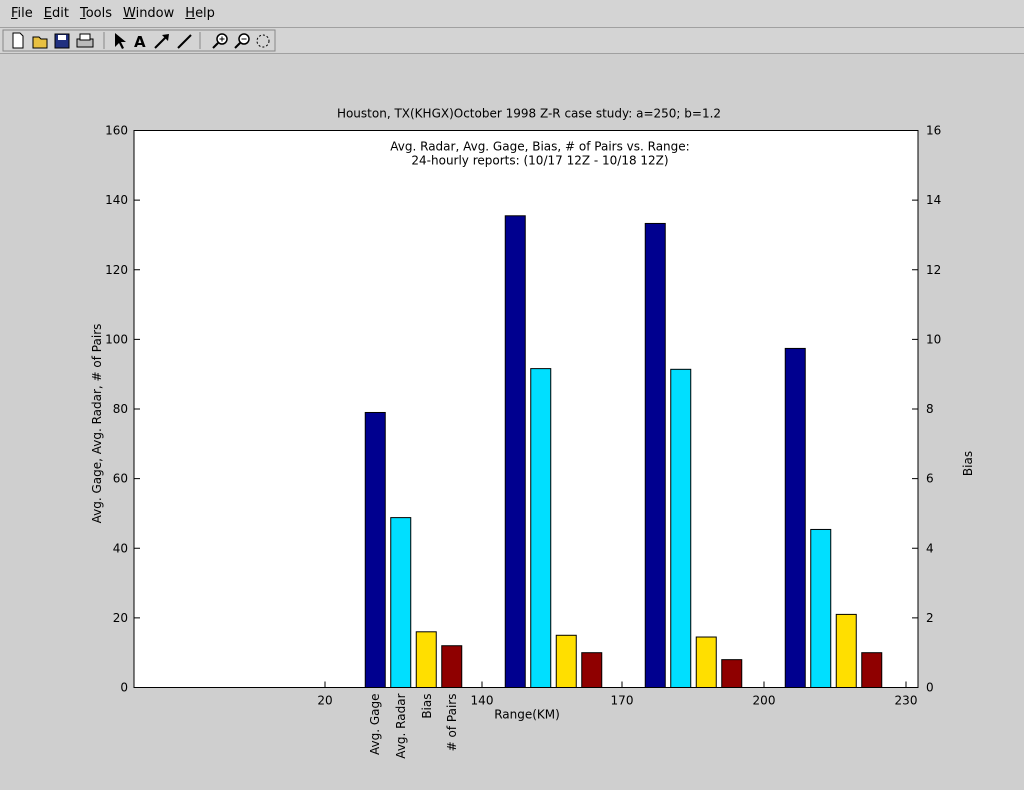 The width and height of the screenshot is (1024, 790). What do you see at coordinates (62, 41) in the screenshot?
I see `save-button` at bounding box center [62, 41].